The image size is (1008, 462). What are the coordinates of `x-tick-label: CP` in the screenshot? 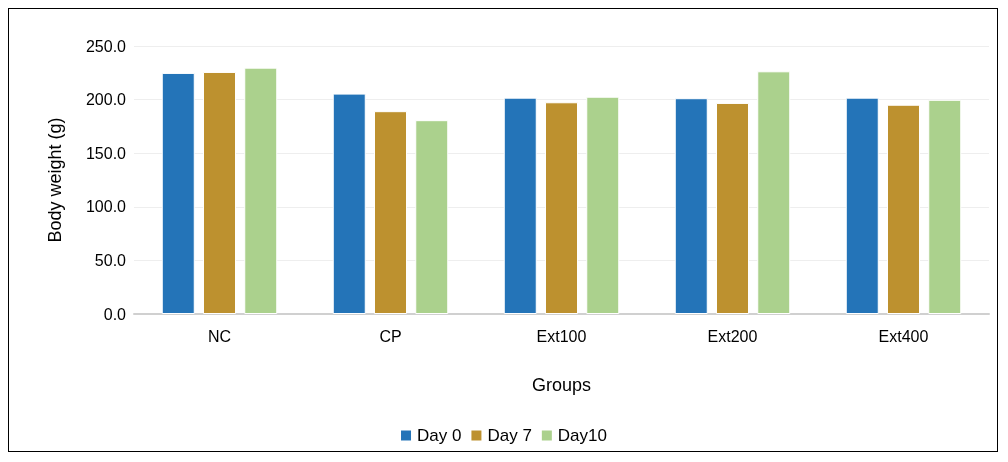 It's located at (390, 336).